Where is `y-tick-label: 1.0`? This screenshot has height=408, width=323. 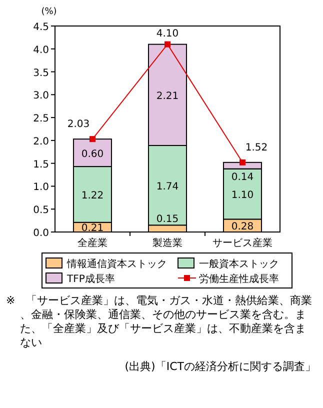
y-tick-label: 1.0 is located at coordinates (41, 188).